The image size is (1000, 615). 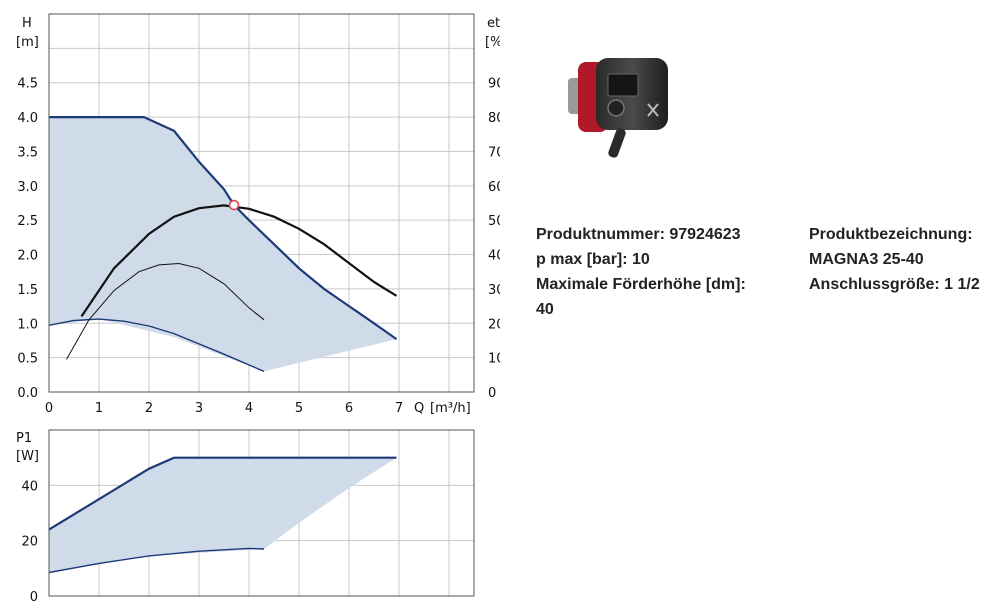 I want to click on head-tick-label: 0.0, so click(x=27, y=393).